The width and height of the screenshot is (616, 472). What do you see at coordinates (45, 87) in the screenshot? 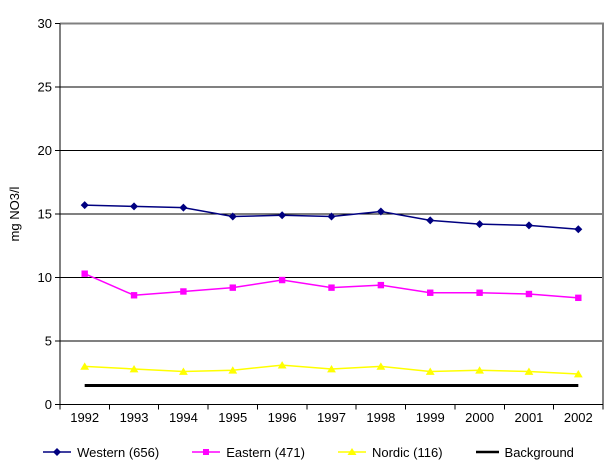
I see `y-tick-label: 25` at bounding box center [45, 87].